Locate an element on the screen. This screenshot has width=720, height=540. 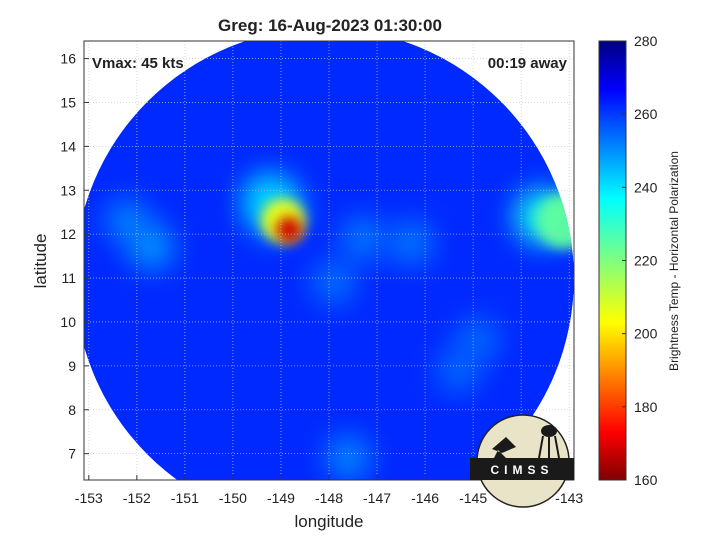
x-tick-label: -146 is located at coordinates (425, 498).